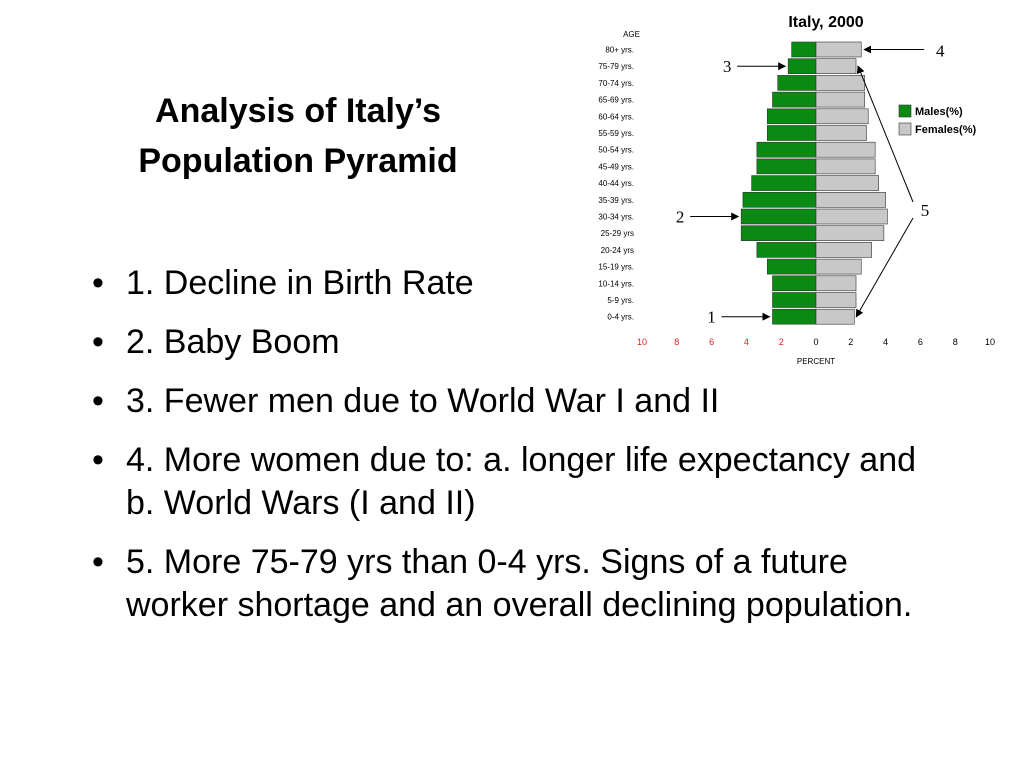 The height and width of the screenshot is (768, 1024). Describe the element at coordinates (616, 183) in the screenshot. I see `age-group-label: 40-44 yrs.` at that location.